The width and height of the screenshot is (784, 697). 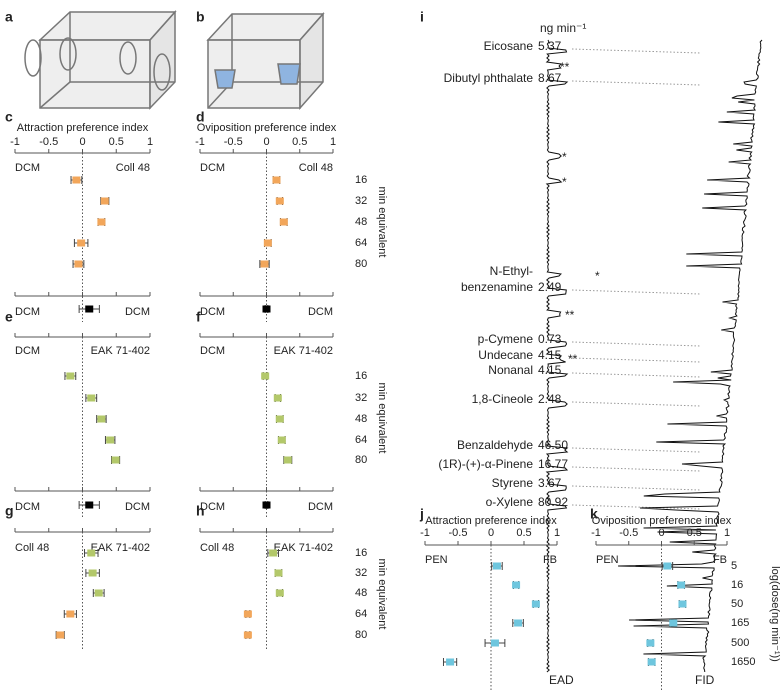 I want to click on compound-amount: 3.67, so click(x=550, y=483).